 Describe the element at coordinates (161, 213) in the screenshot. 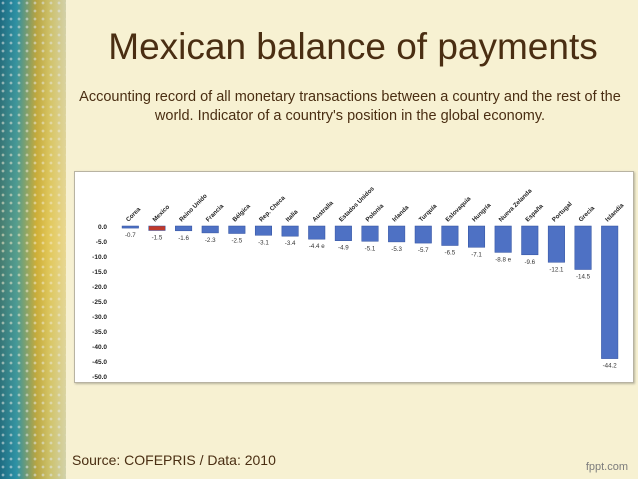

I see `category-label: Mexico` at that location.